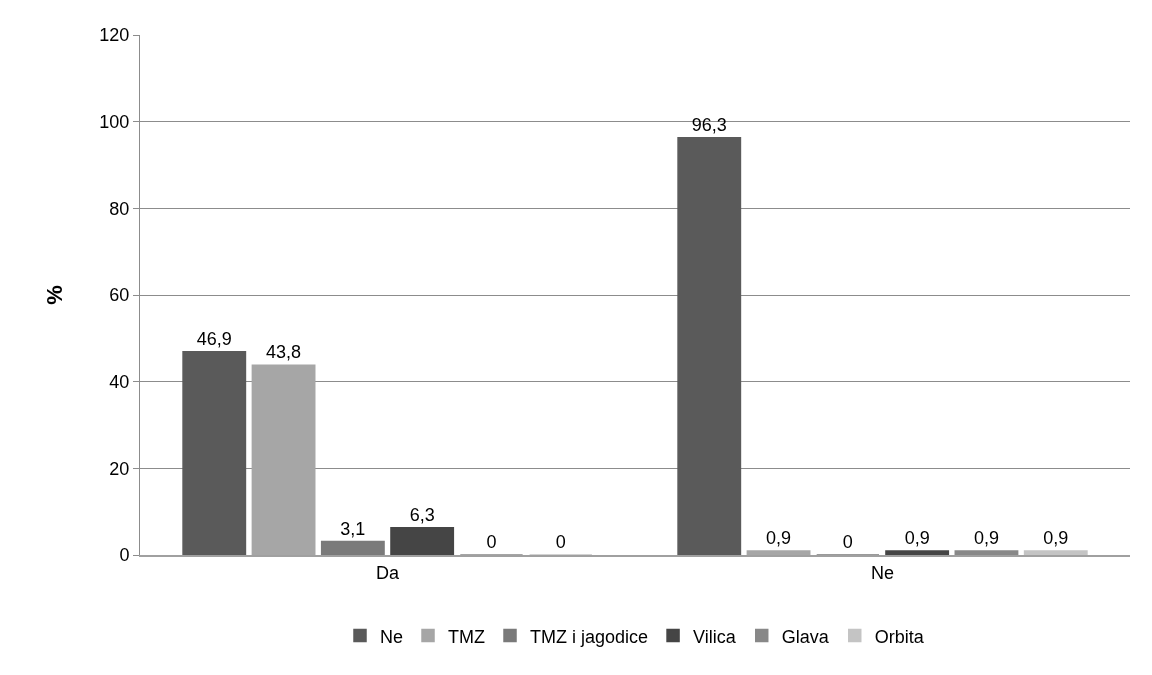  Describe the element at coordinates (119, 381) in the screenshot. I see `y-tick-label: 40` at that location.